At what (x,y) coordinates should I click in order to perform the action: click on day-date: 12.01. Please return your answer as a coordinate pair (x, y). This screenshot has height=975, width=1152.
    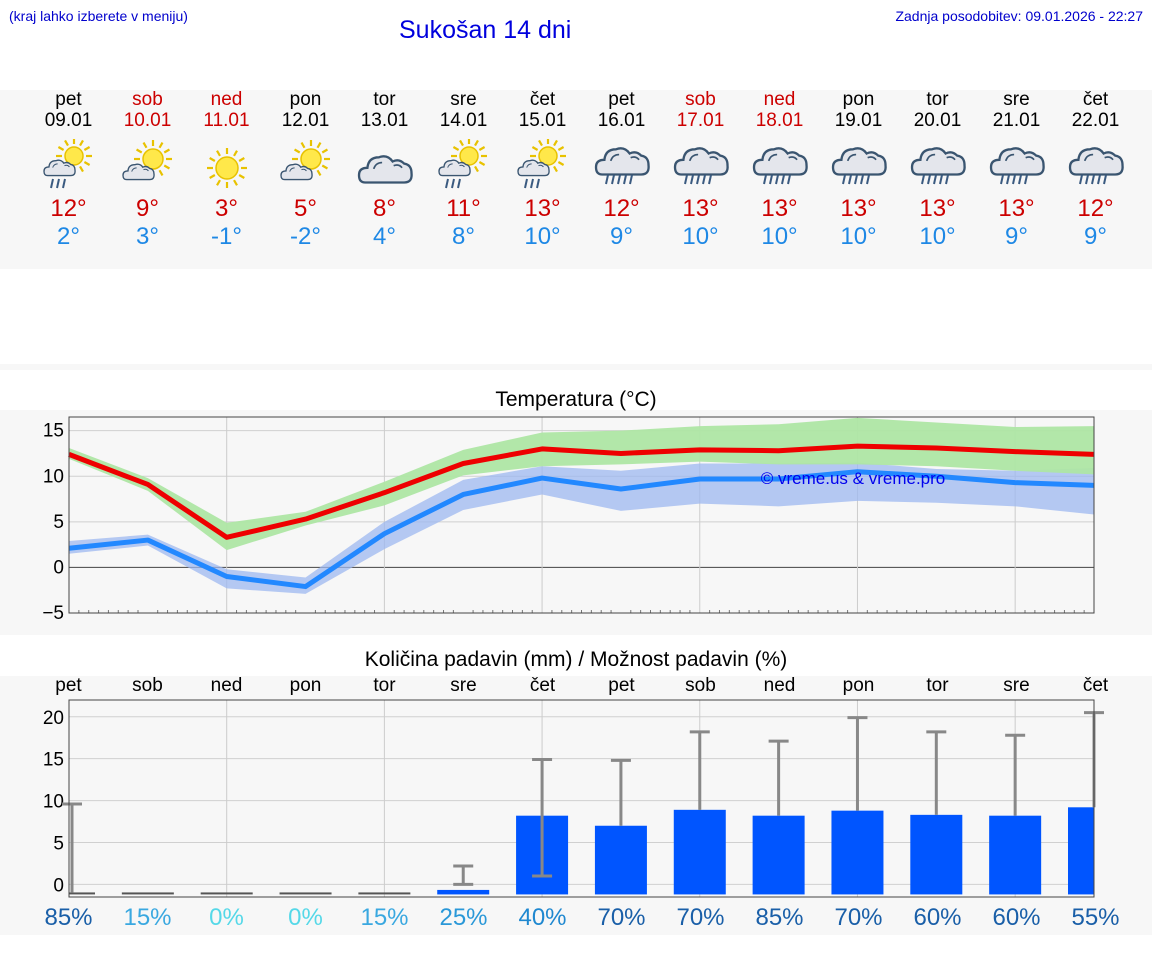
    Looking at the image, I should click on (305, 120).